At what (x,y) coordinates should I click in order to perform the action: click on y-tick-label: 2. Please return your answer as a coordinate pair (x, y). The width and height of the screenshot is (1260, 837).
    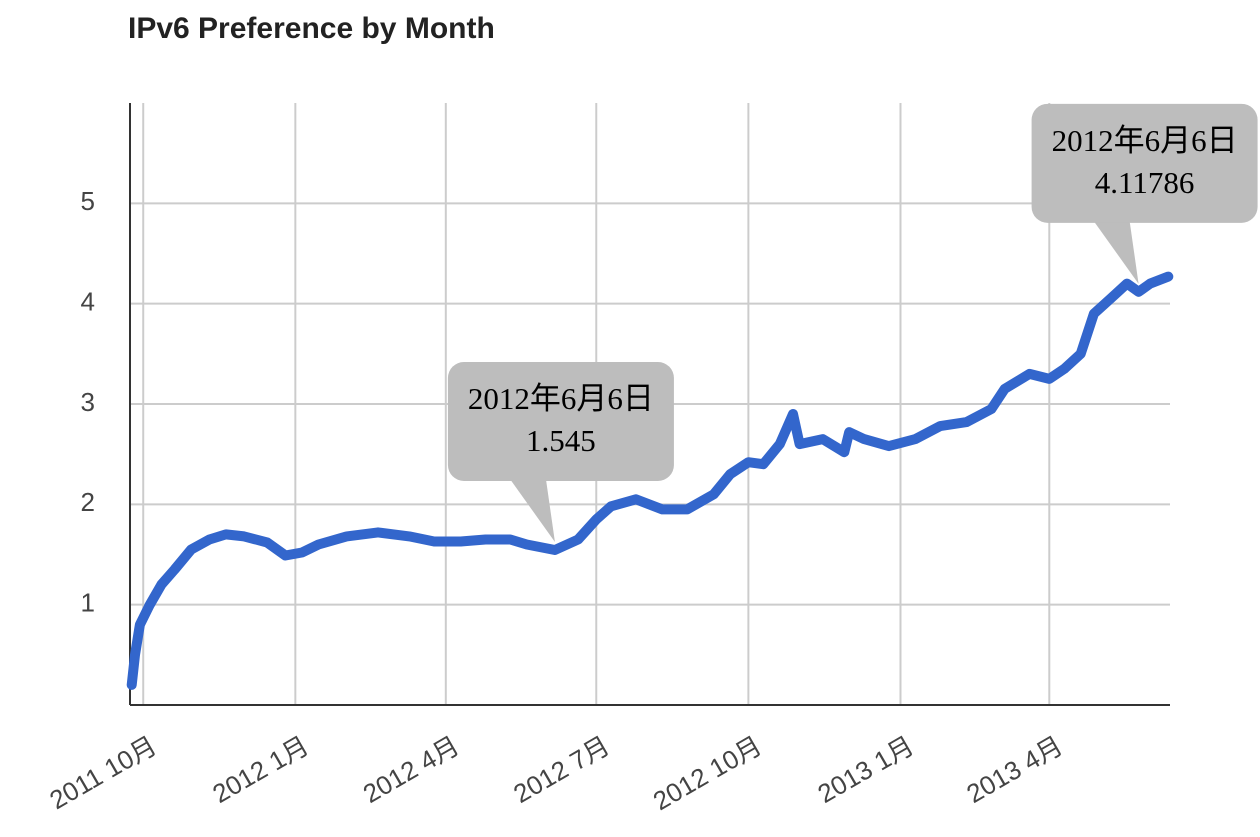
    Looking at the image, I should click on (88, 502).